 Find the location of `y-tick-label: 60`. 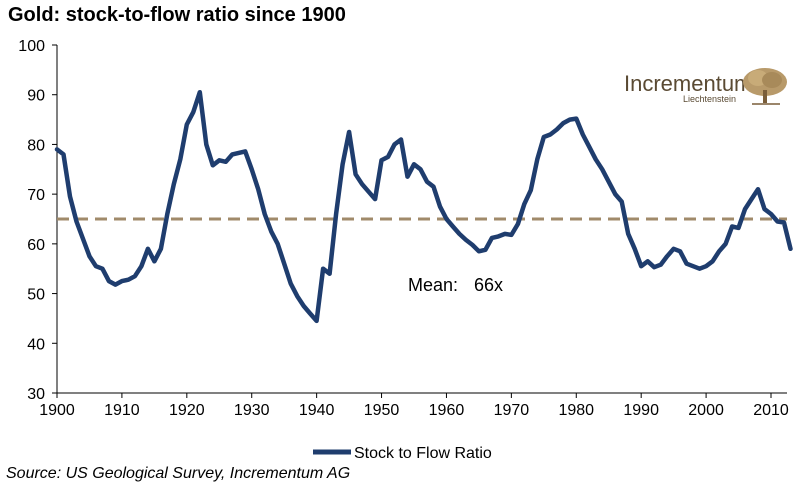

y-tick-label: 60 is located at coordinates (36, 245).